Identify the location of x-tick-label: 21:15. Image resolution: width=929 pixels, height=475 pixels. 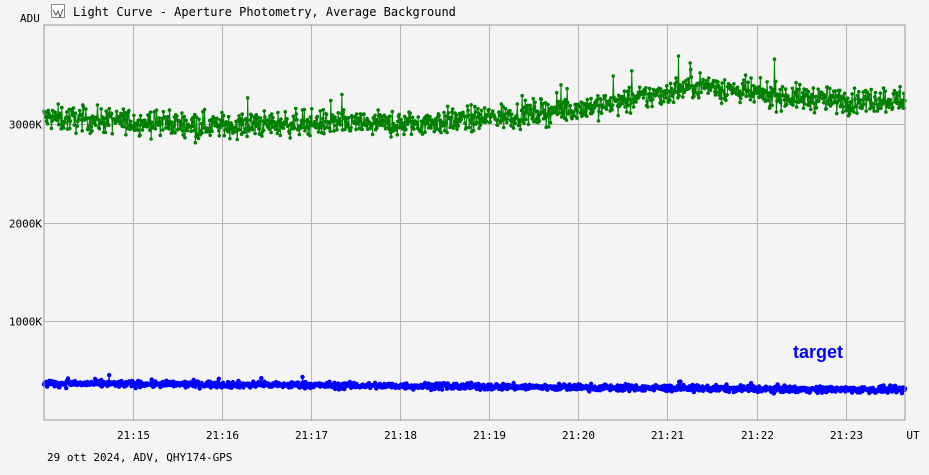
(133, 435).